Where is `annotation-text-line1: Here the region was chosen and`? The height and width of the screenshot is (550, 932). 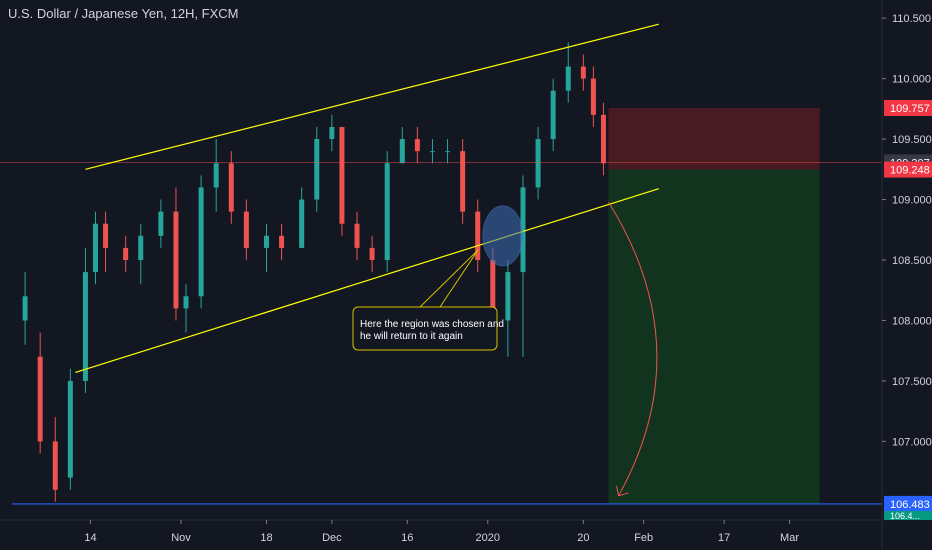 annotation-text-line1: Here the region was chosen and is located at coordinates (432, 324).